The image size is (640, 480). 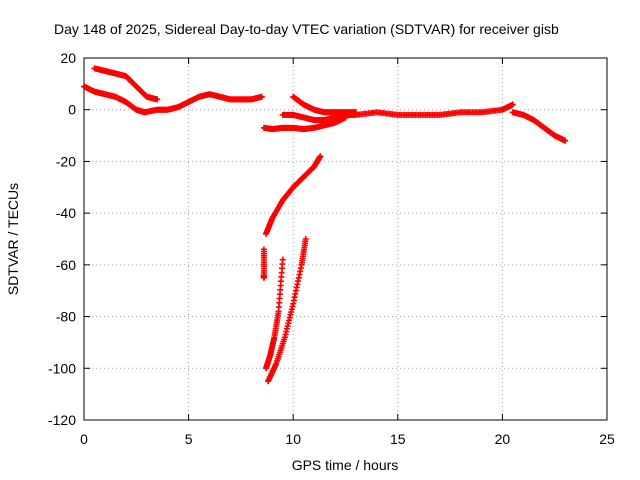 What do you see at coordinates (345, 465) in the screenshot?
I see `x-axis-label: GPS time / hours` at bounding box center [345, 465].